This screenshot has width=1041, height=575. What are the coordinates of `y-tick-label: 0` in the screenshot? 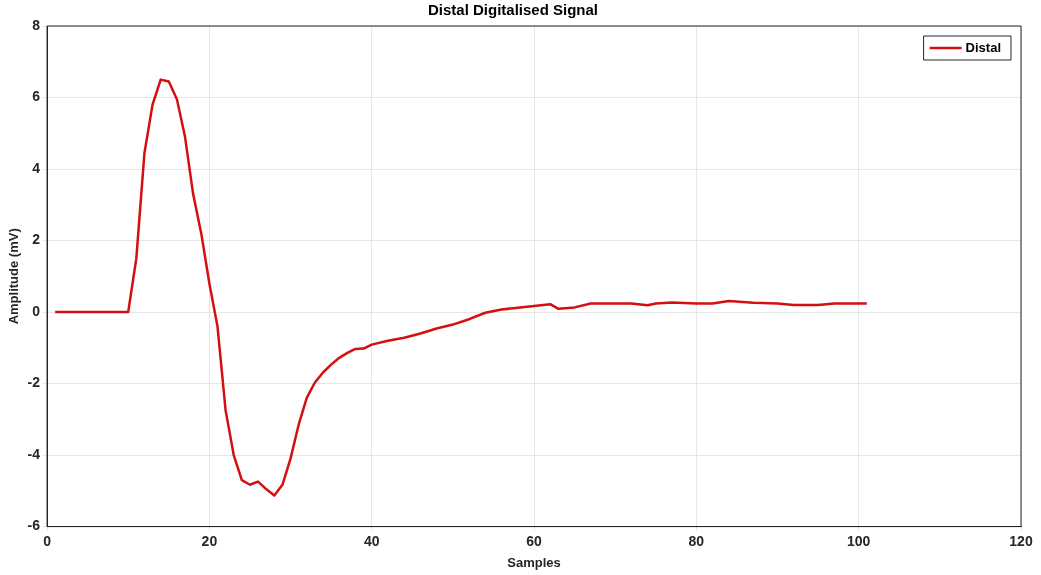 It's located at (36, 310).